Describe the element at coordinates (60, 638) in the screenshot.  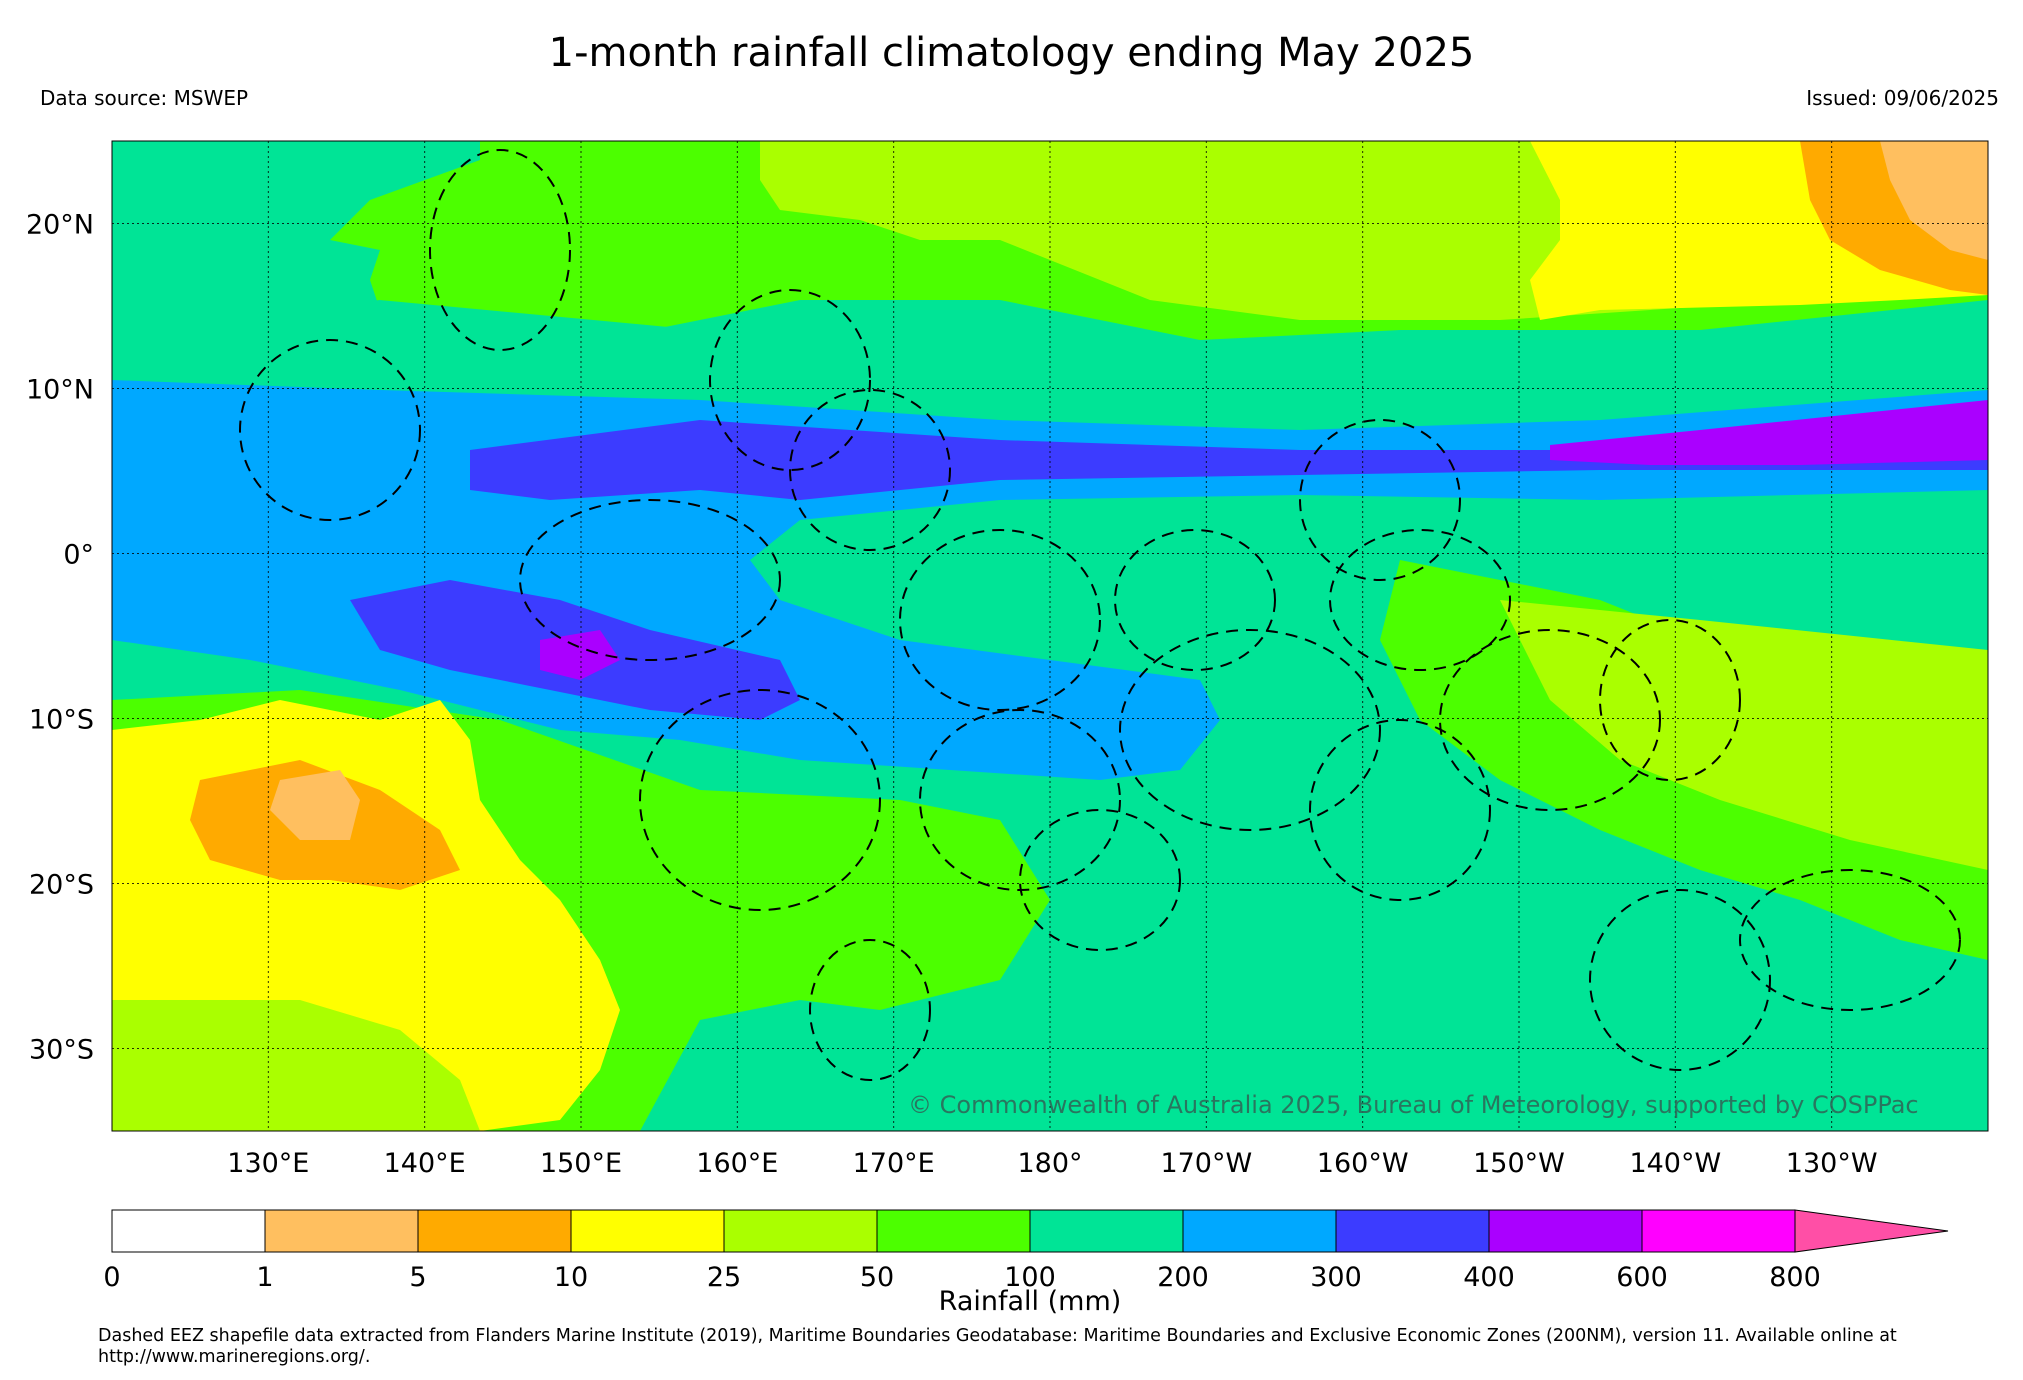
I see `latitude-tick-labels: 20°N 10°N 0° 10°S 20°S 30°S` at that location.